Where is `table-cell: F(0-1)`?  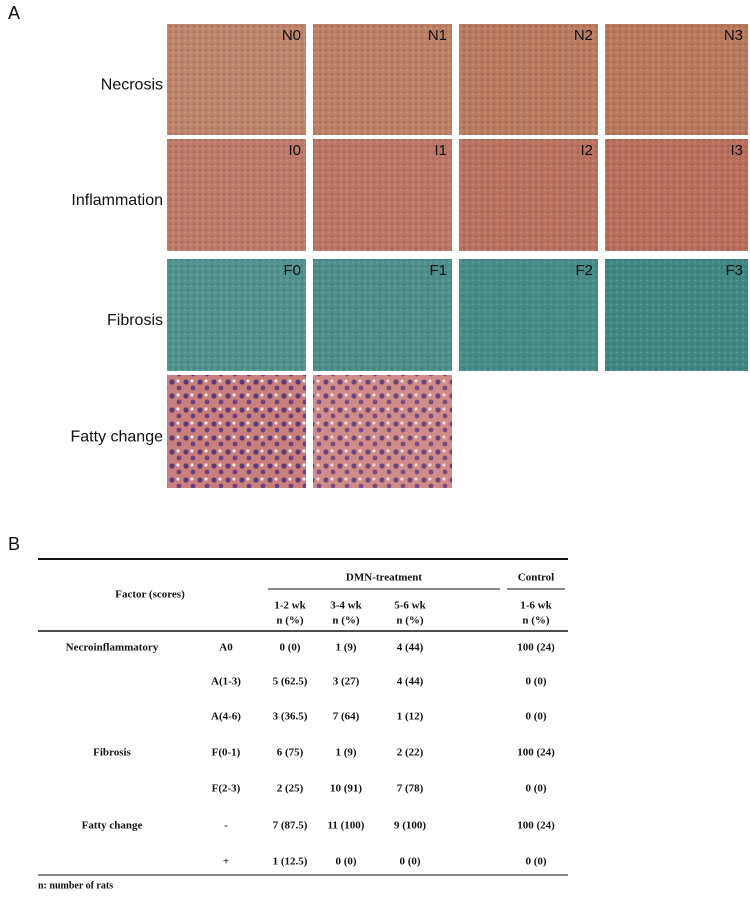
table-cell: F(0-1) is located at coordinates (226, 753).